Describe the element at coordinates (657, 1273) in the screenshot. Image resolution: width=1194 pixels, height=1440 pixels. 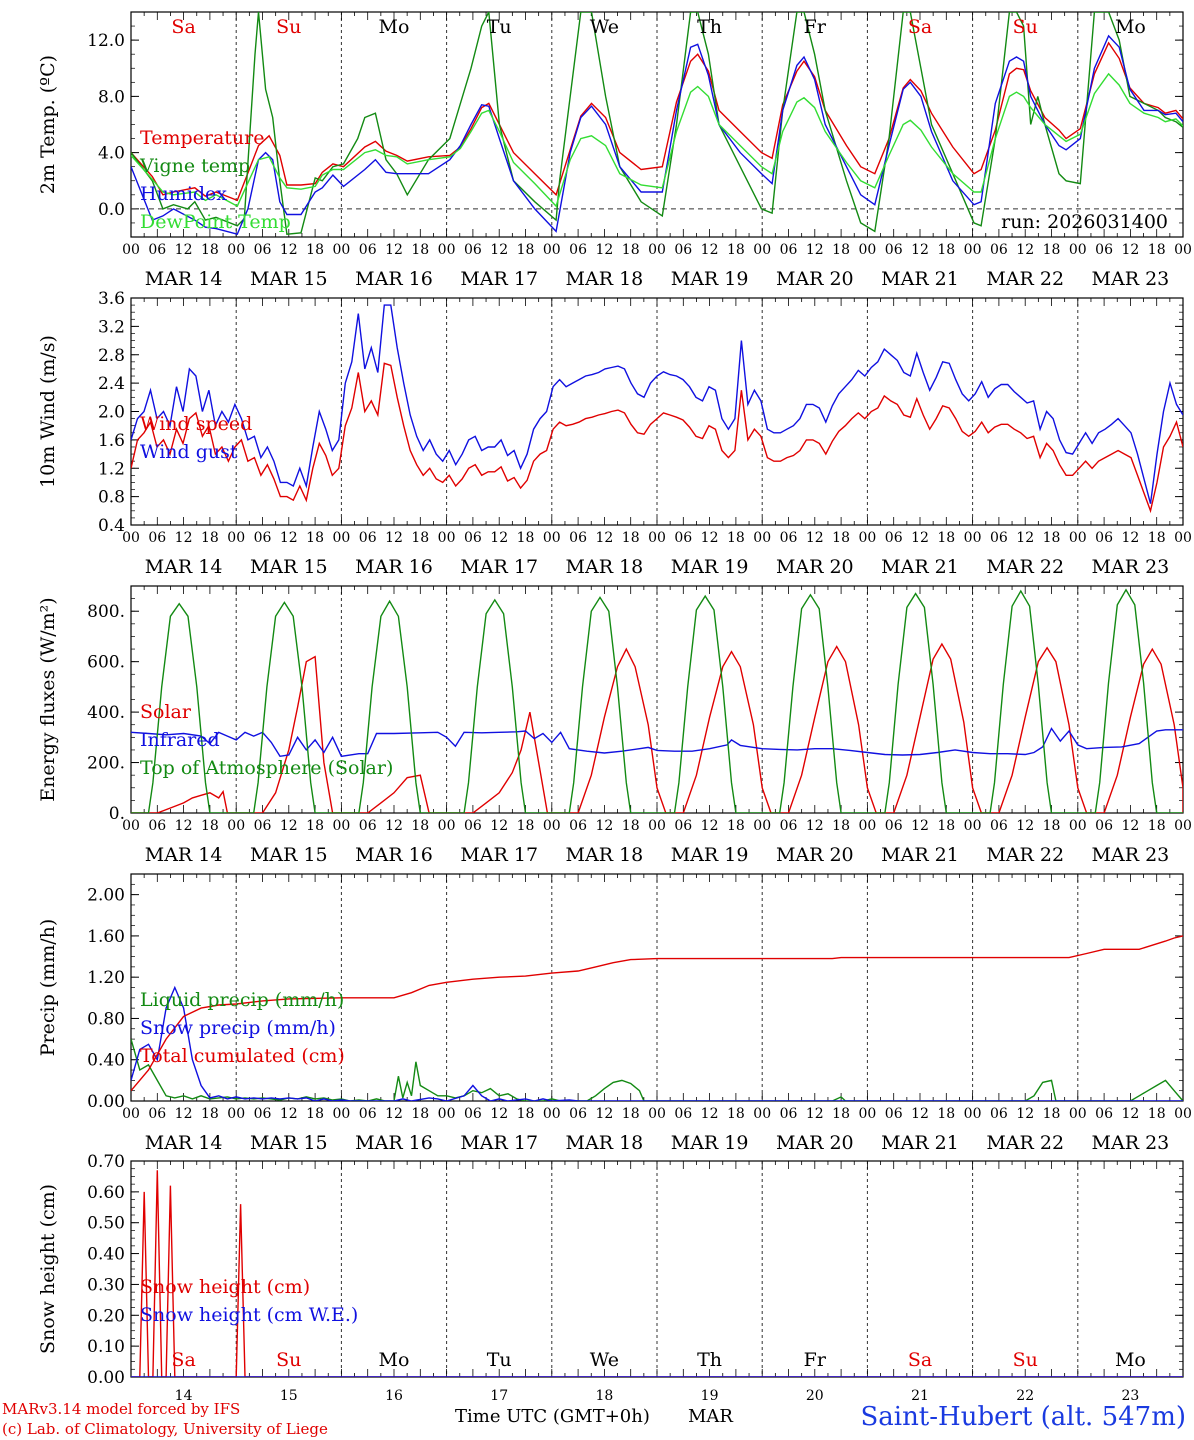
I see `series-snow-height-cm-` at that location.